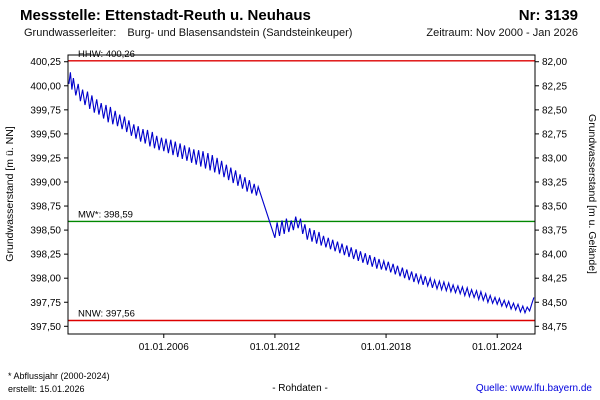  What do you see at coordinates (45, 231) in the screenshot?
I see `y-axis-tick-label-left: 398,50` at bounding box center [45, 231].